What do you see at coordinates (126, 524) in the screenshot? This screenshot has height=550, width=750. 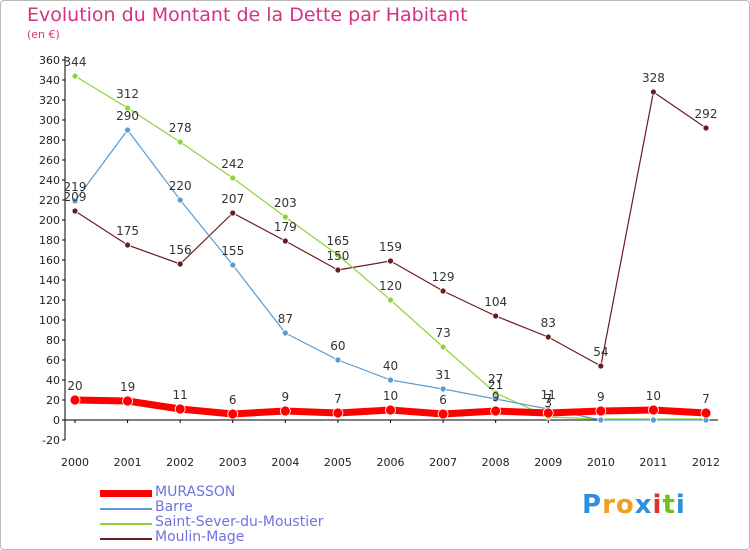 I see `legend-swatch-saint-sever` at bounding box center [126, 524].